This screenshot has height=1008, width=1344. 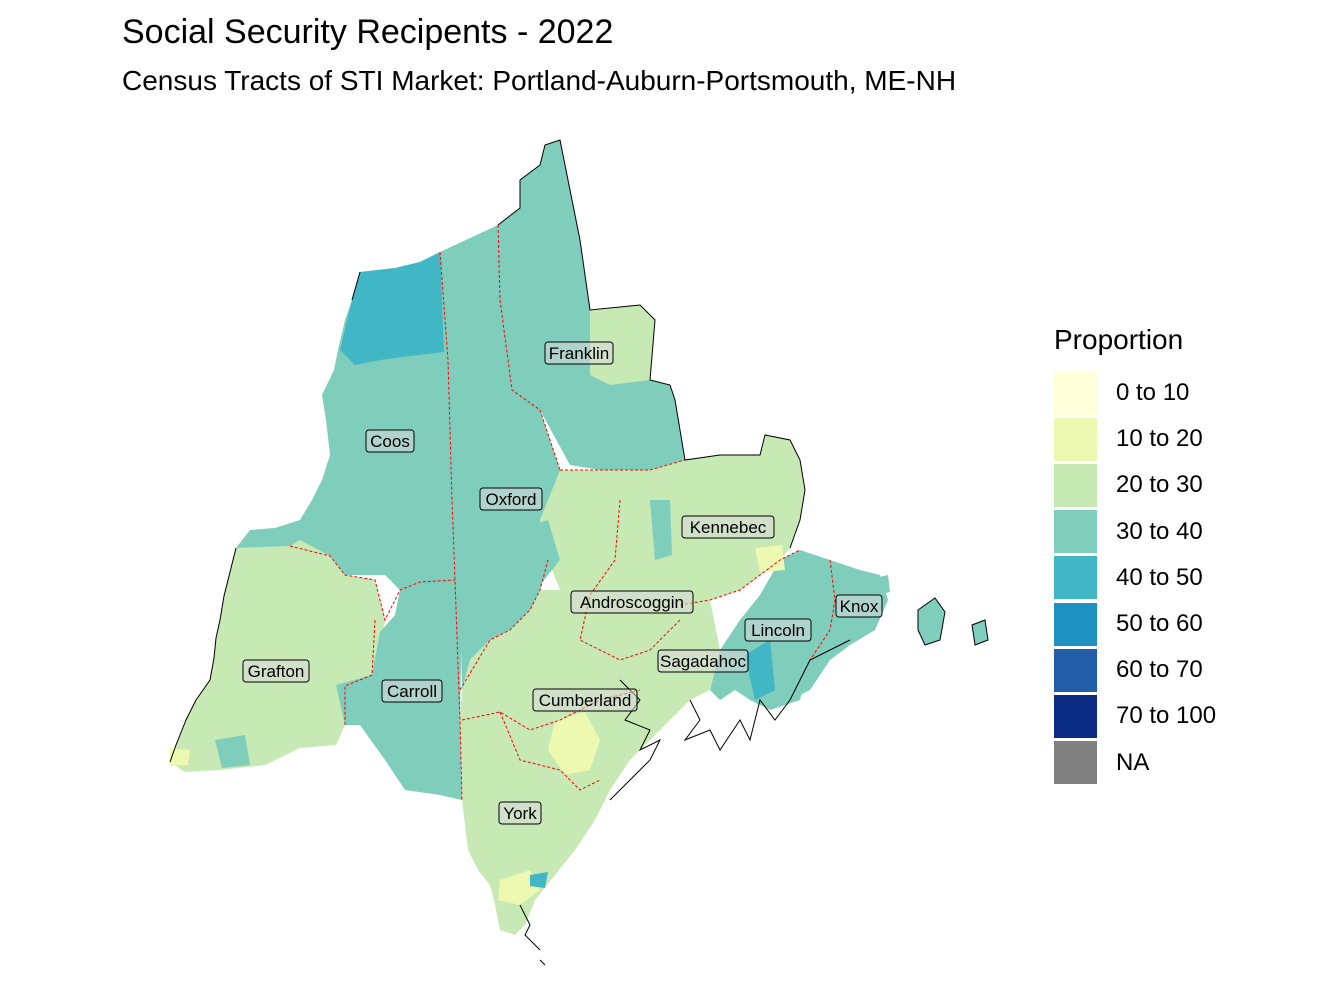 I want to click on county-name: Knox, so click(x=859, y=606).